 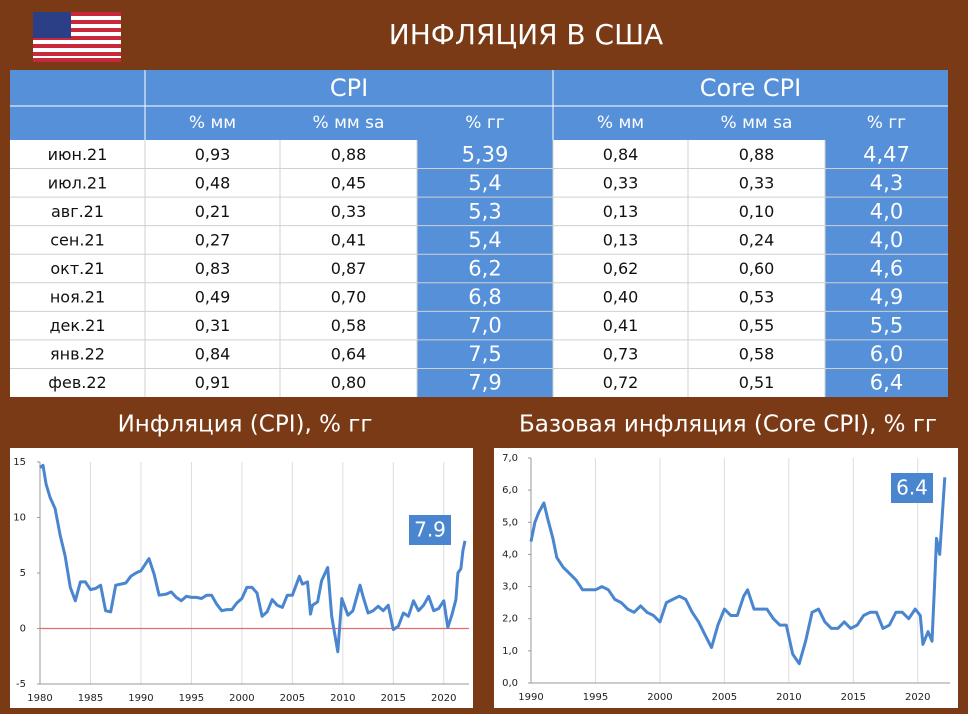 I want to click on table-cell: 6,2, so click(x=484, y=269).